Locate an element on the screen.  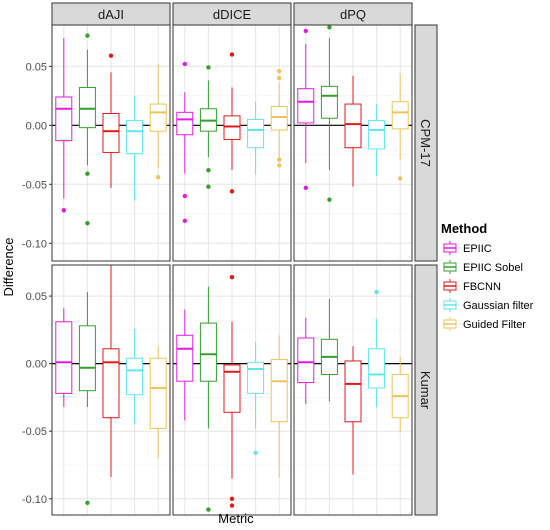
panel-Kumar-dPQ is located at coordinates (353, 390).